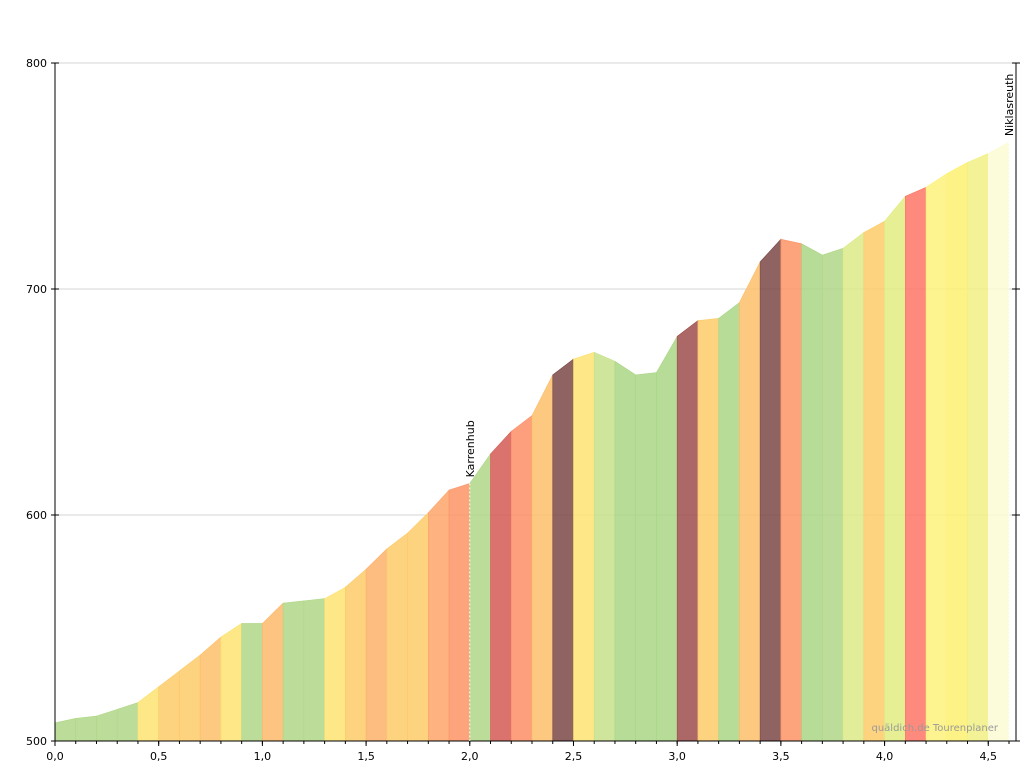  What do you see at coordinates (263, 756) in the screenshot?
I see `x-tick-label-2: 1,0` at bounding box center [263, 756].